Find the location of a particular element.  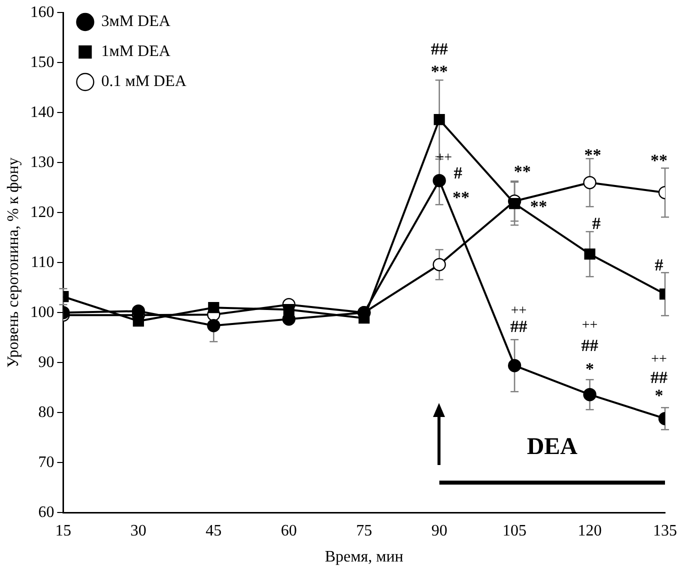

x-axis-title: Время, мин is located at coordinates (364, 557).